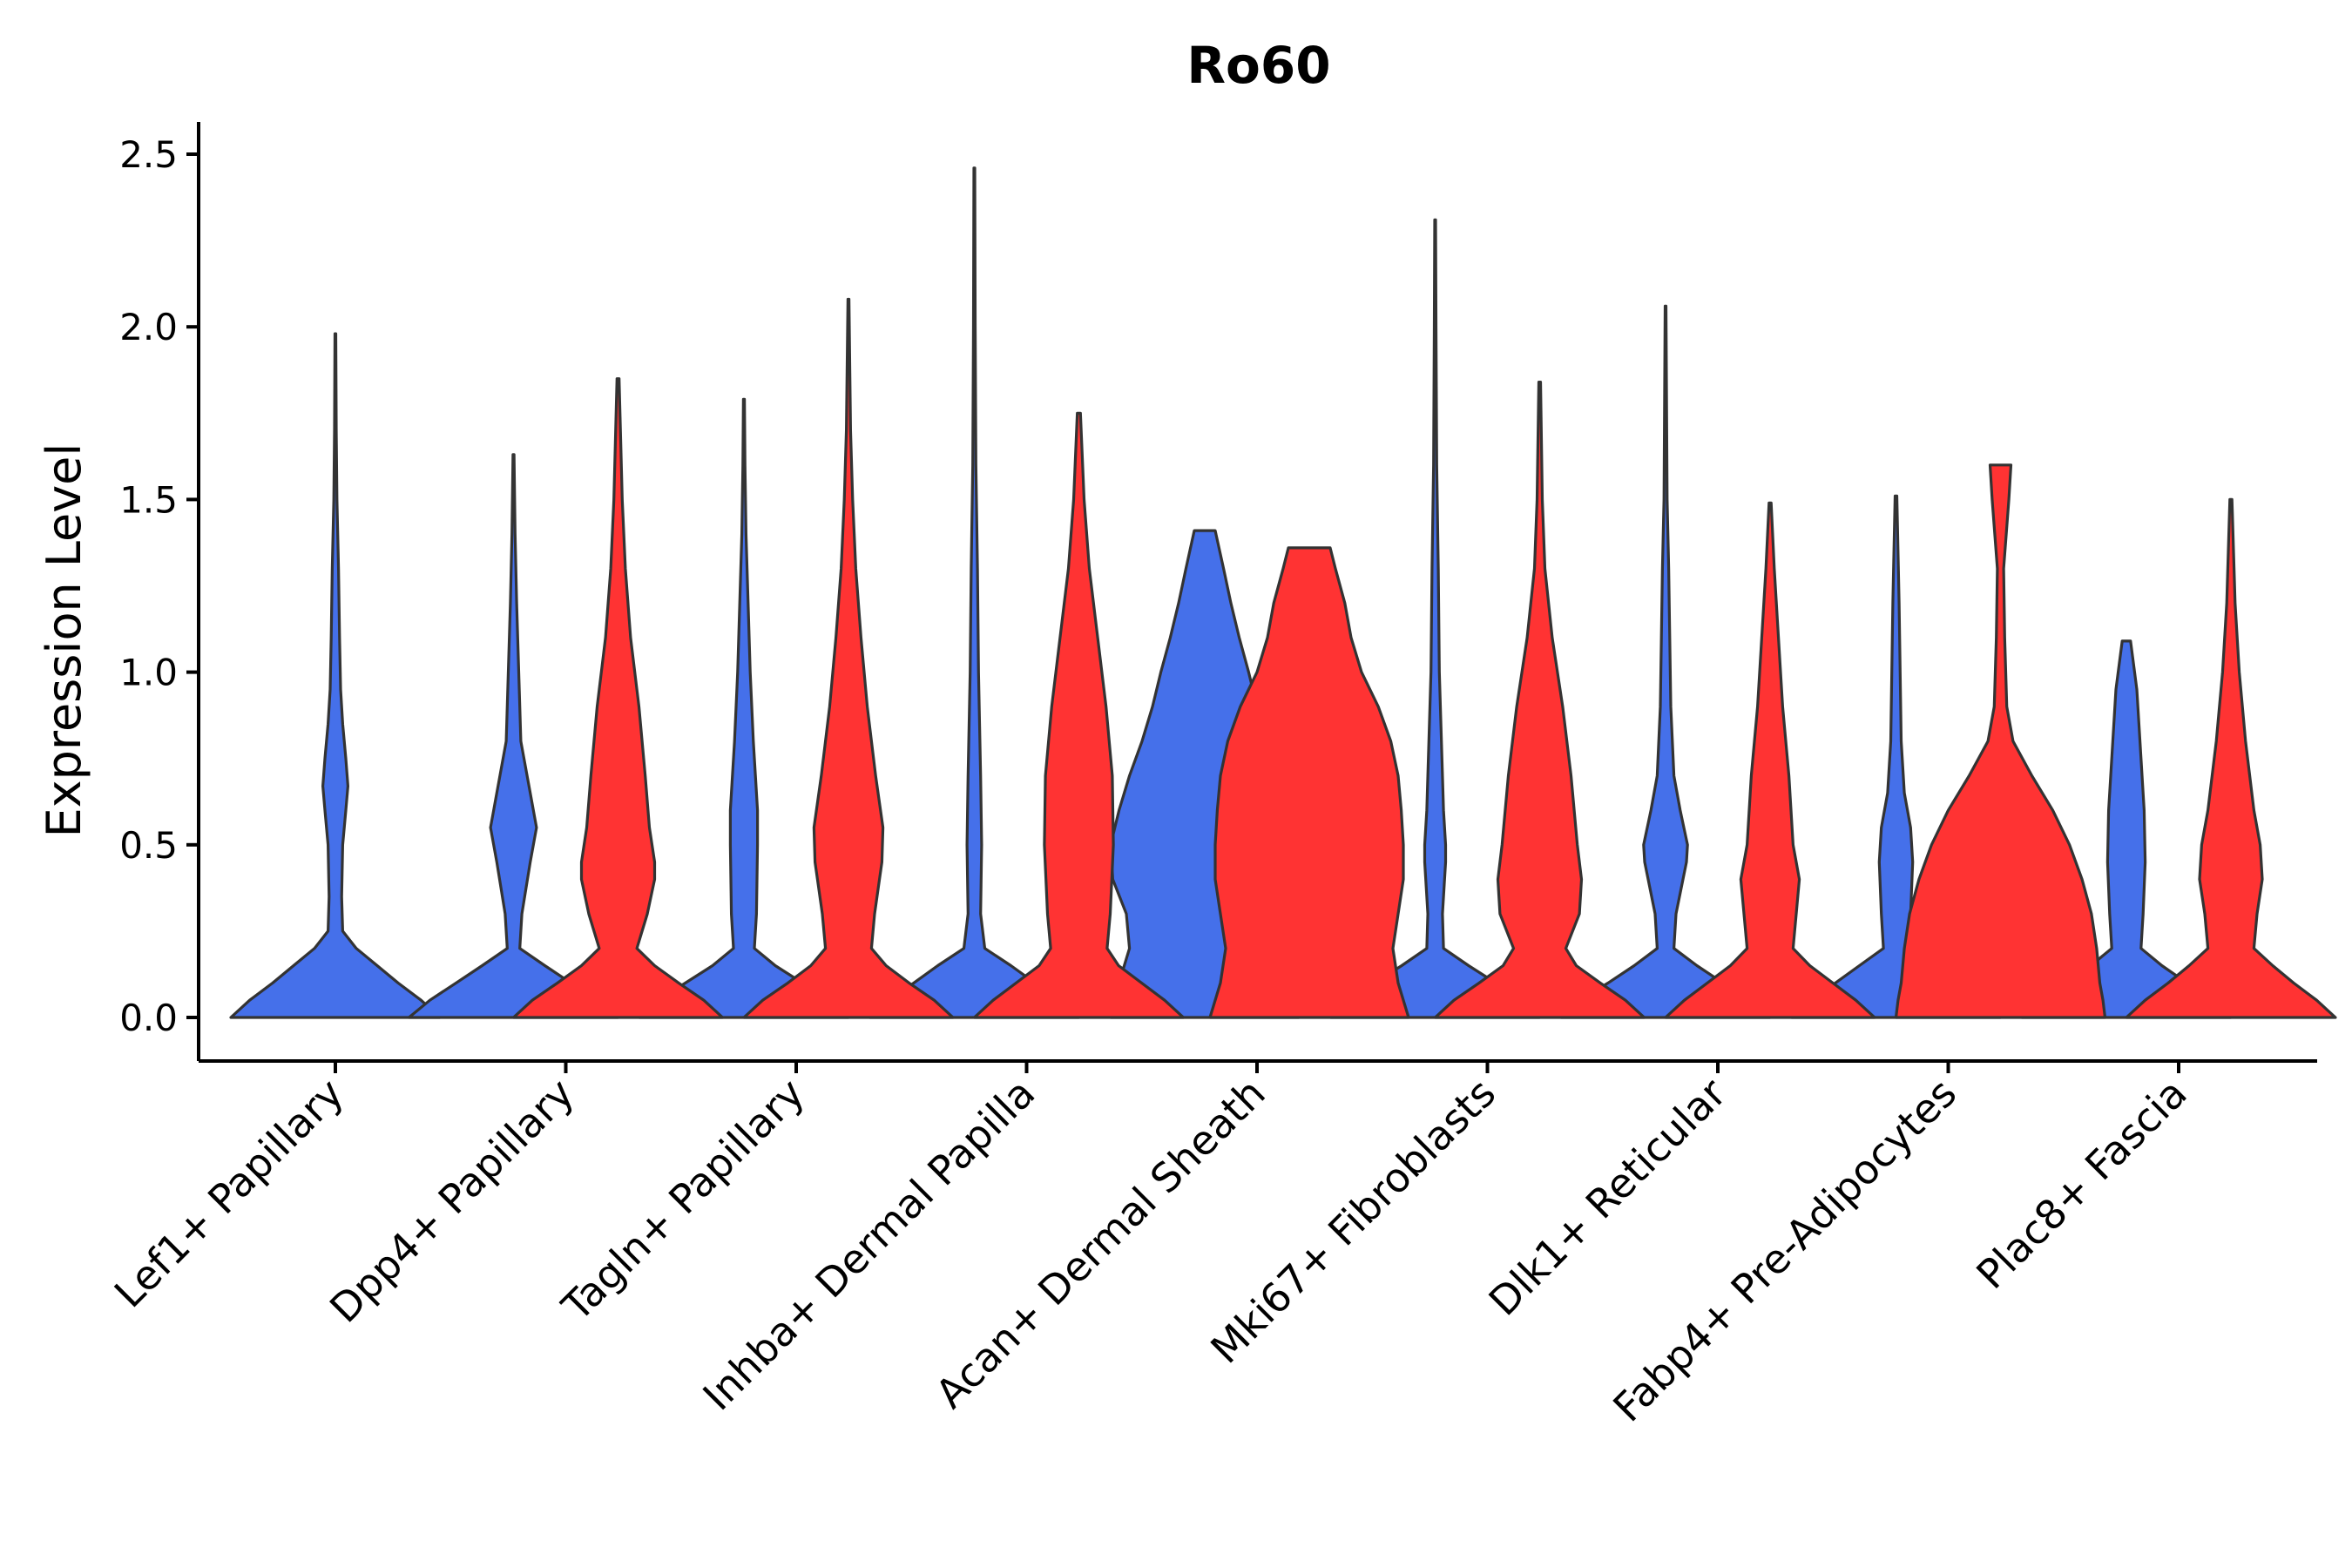 The image size is (2352, 1568). What do you see at coordinates (683, 1201) in the screenshot?
I see `x-tick-label: Tagln+ Papillary` at bounding box center [683, 1201].